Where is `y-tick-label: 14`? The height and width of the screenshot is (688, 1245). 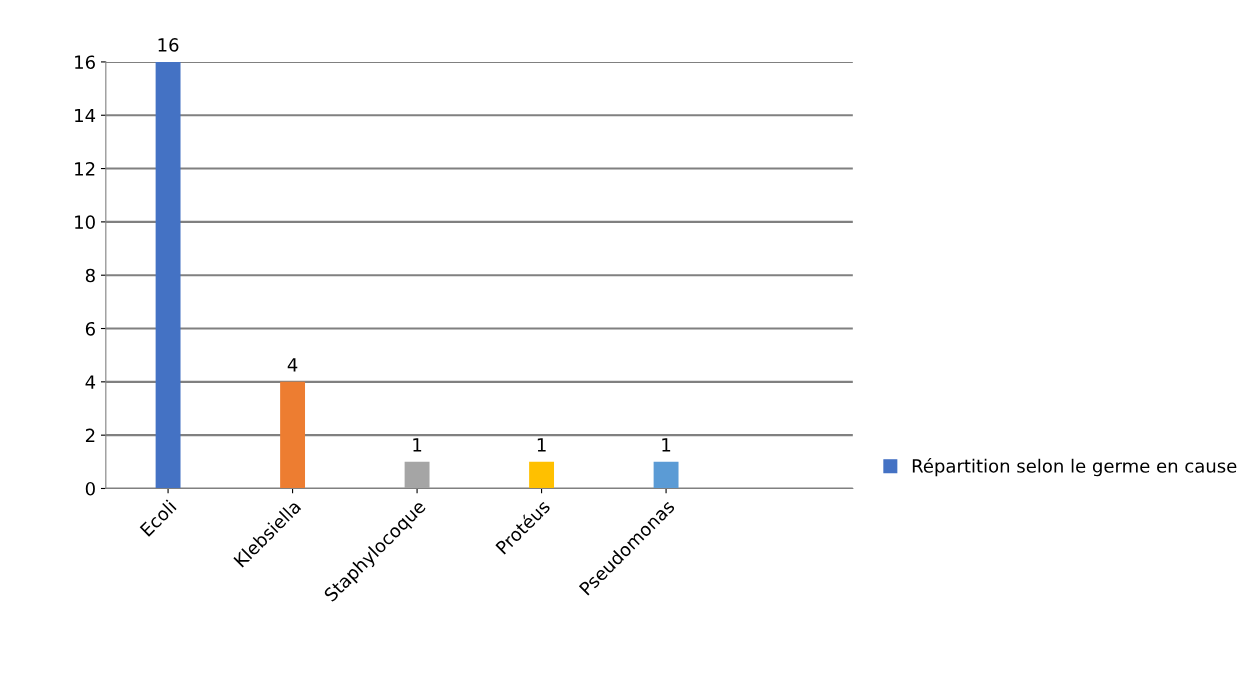 y-tick-label: 14 is located at coordinates (85, 115).